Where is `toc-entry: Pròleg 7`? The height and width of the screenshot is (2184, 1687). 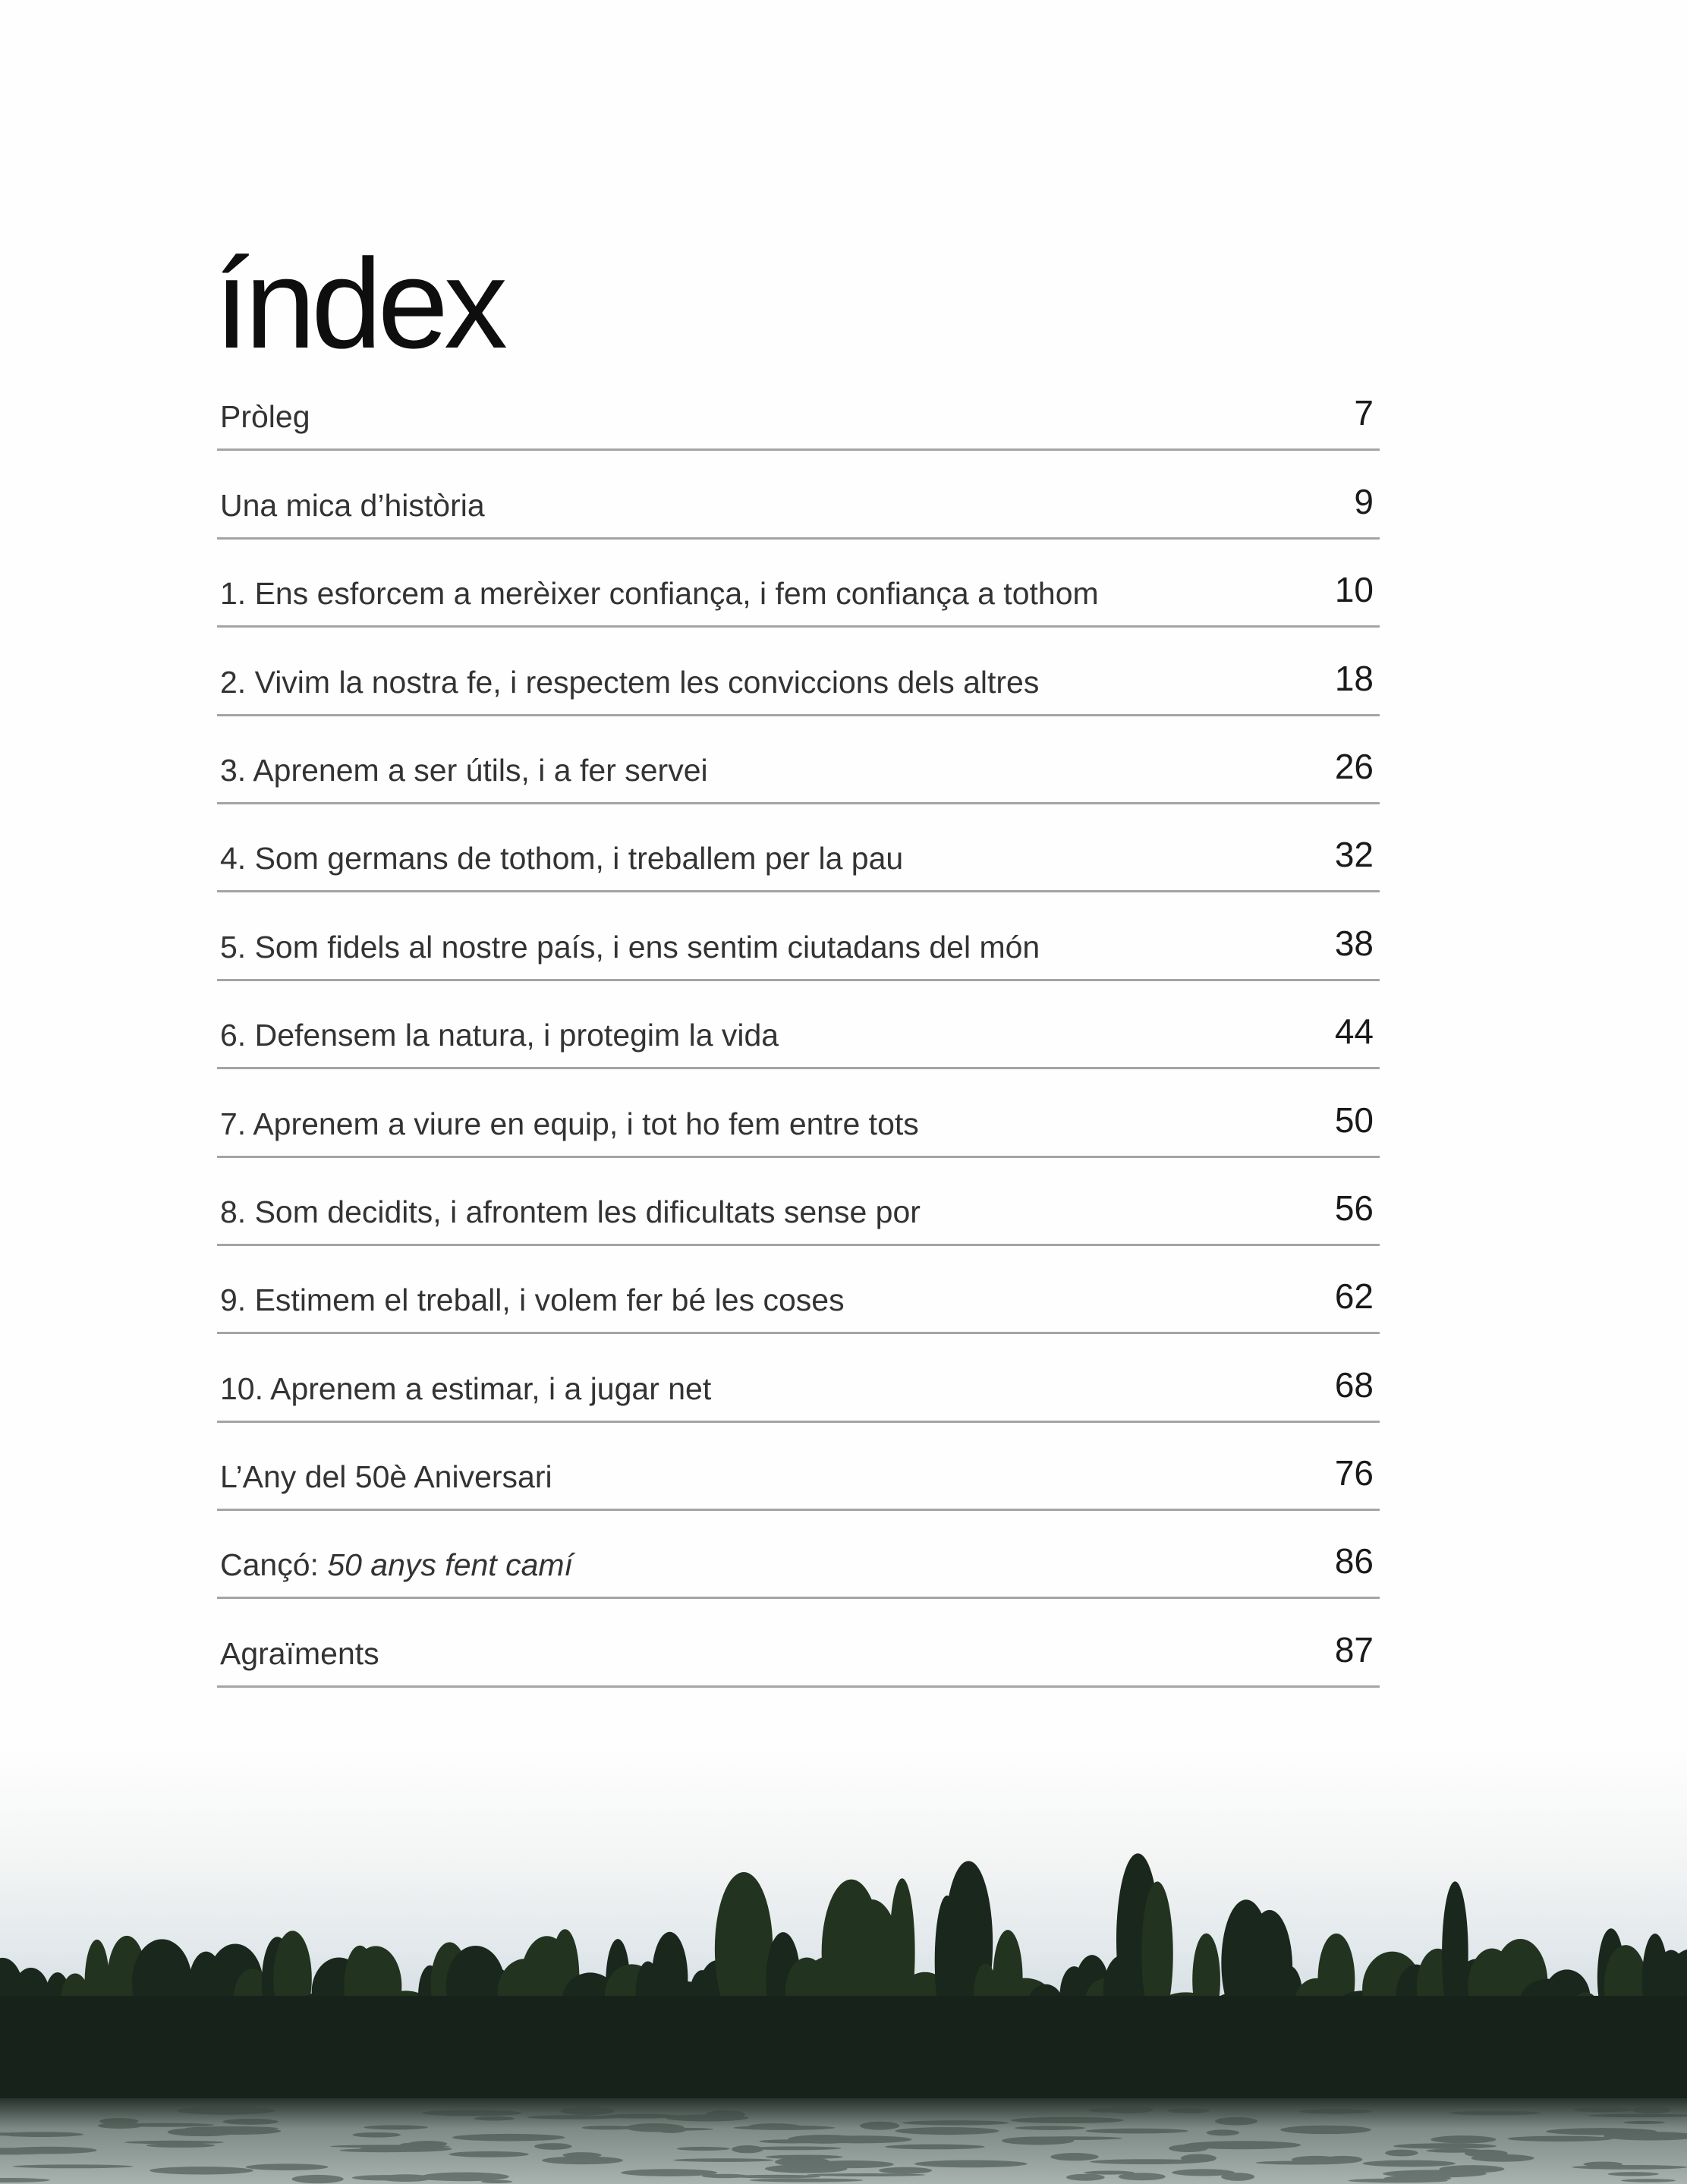 toc-entry: Pròleg 7 is located at coordinates (798, 408).